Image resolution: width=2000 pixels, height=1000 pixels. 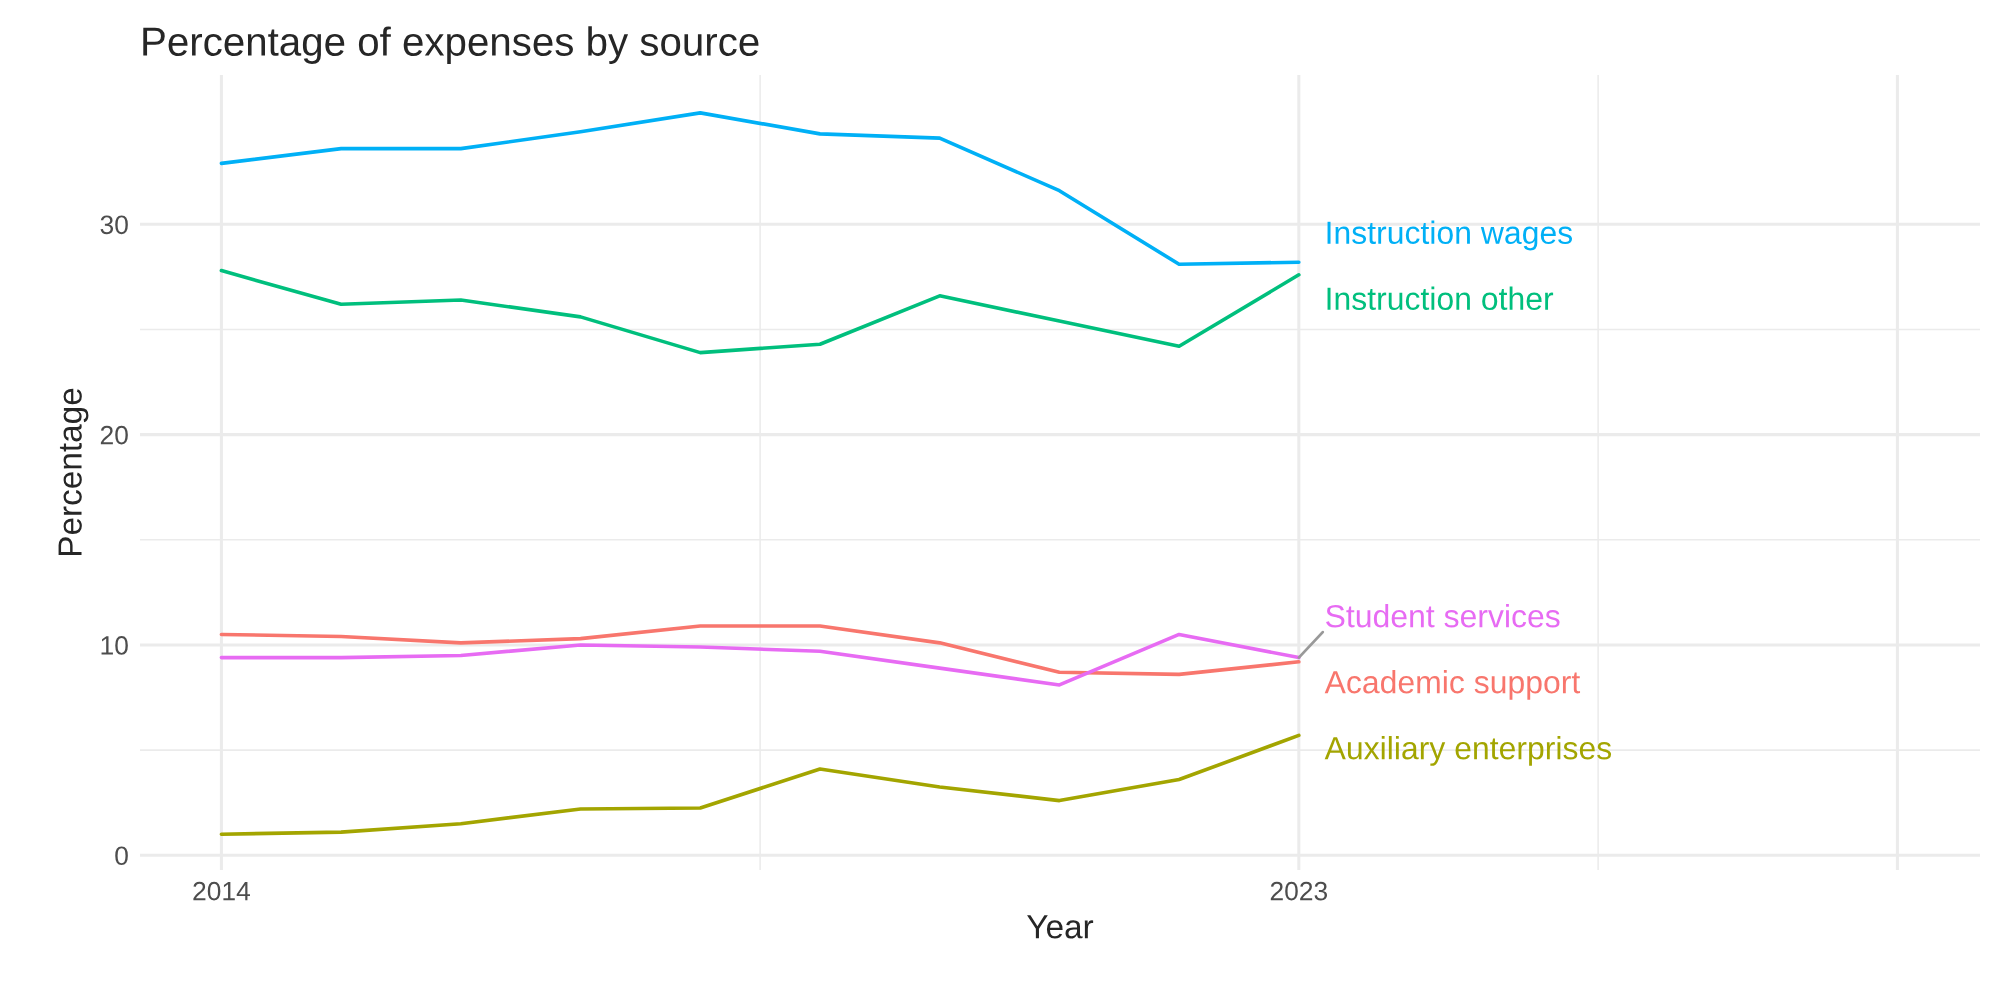 I want to click on y-tick-label: 20, so click(x=114, y=435).